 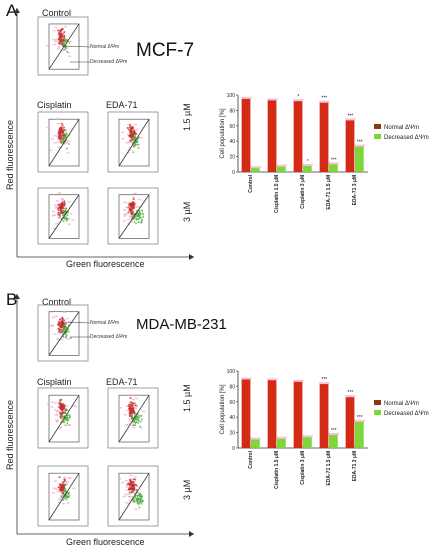 What do you see at coordinates (401, 128) in the screenshot?
I see `legend-label: Normal ΔΨm` at bounding box center [401, 128].